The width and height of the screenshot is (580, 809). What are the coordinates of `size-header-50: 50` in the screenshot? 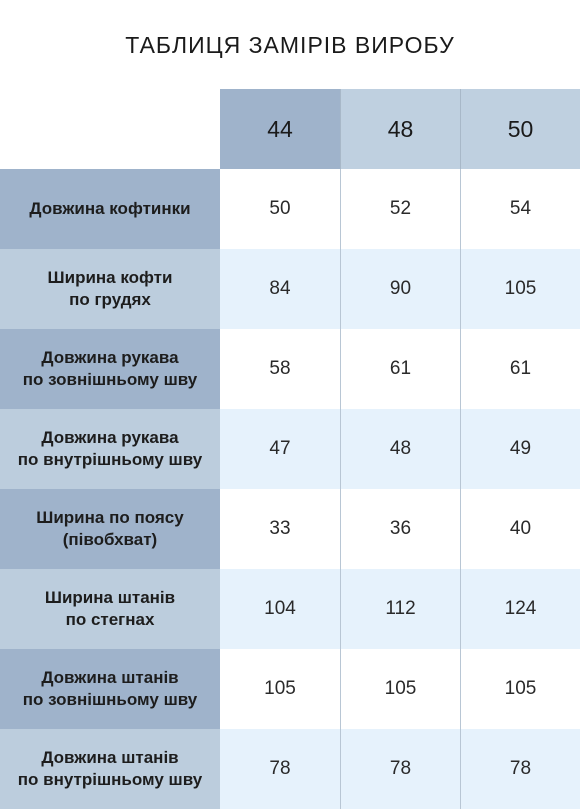 It's located at (520, 129).